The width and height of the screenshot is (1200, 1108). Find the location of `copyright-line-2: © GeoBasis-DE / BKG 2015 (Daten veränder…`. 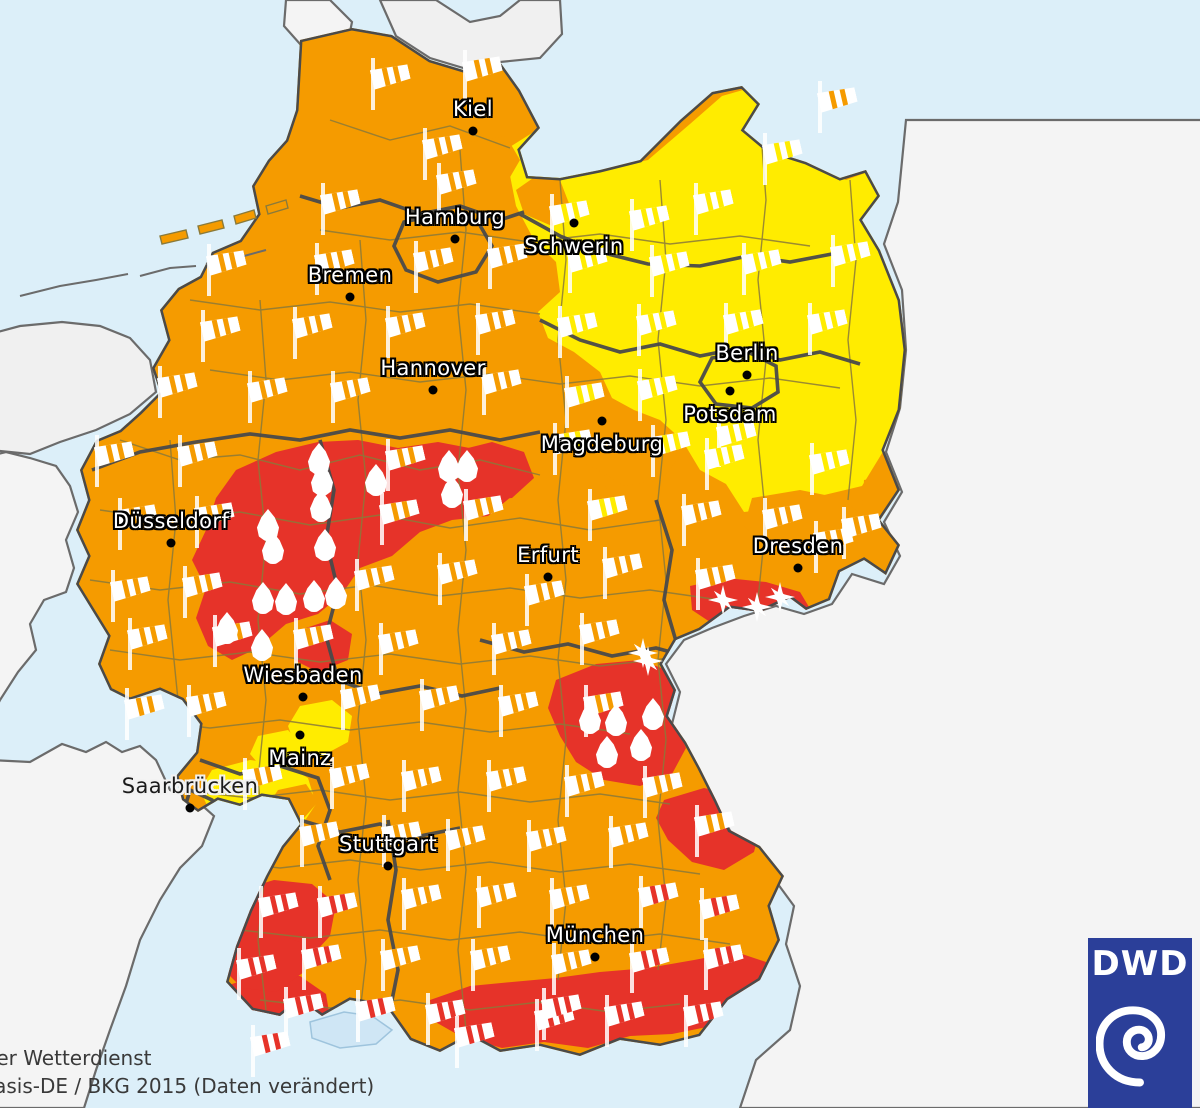

copyright-line-2: © GeoBasis-DE / BKG 2015 (Daten veränder… is located at coordinates (187, 1086).